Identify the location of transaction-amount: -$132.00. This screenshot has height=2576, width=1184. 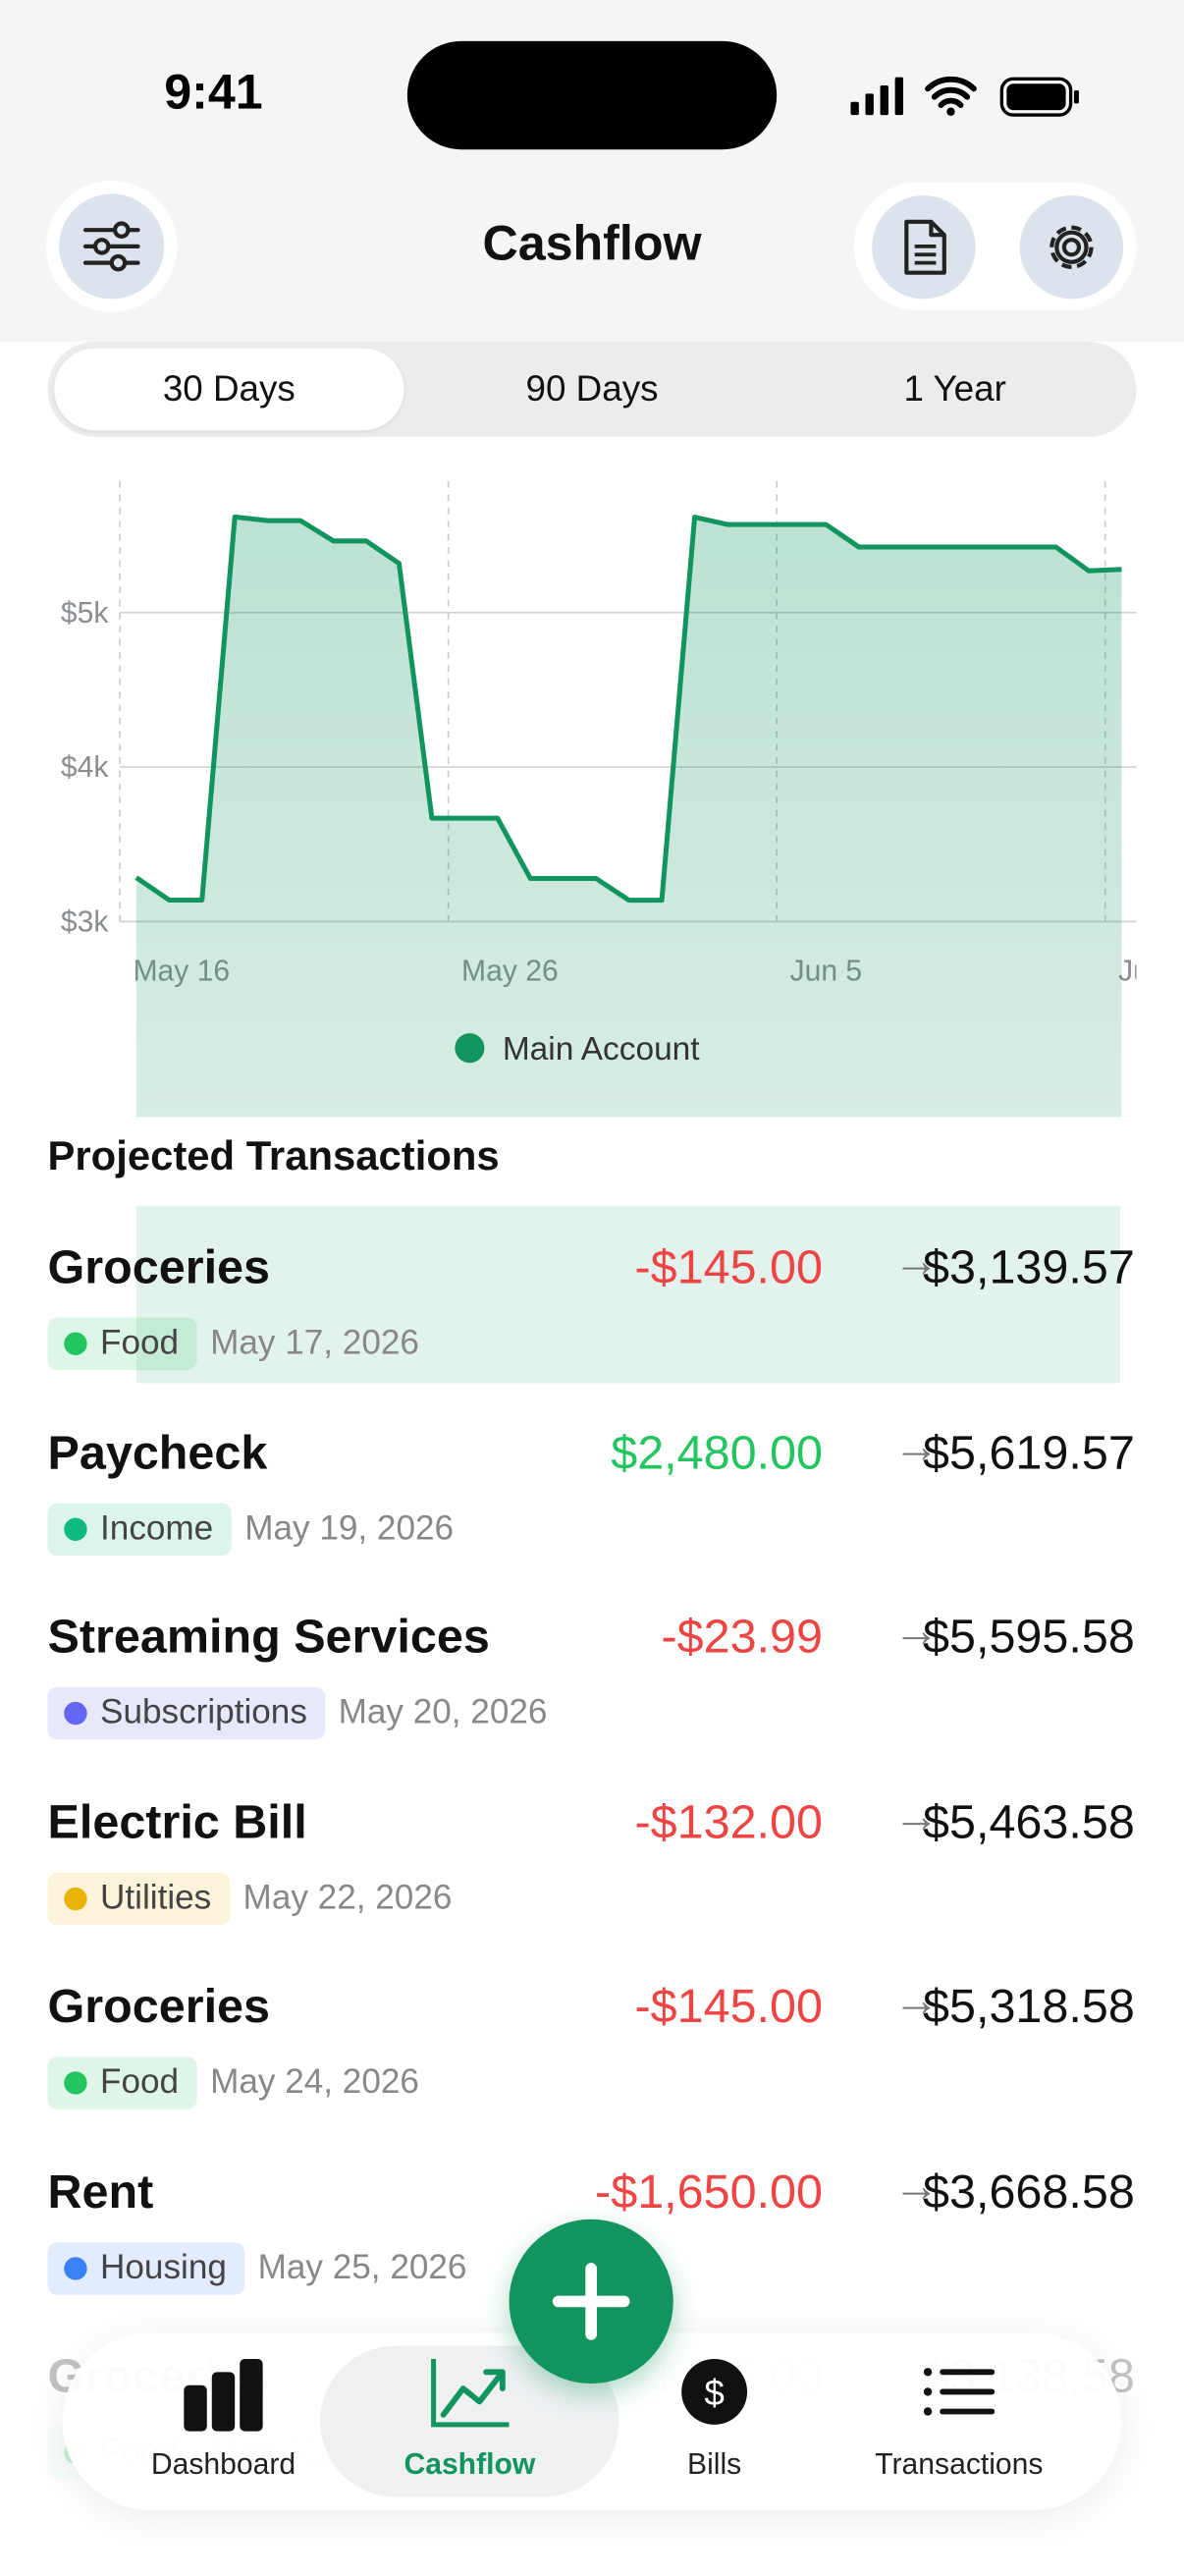
(729, 1822).